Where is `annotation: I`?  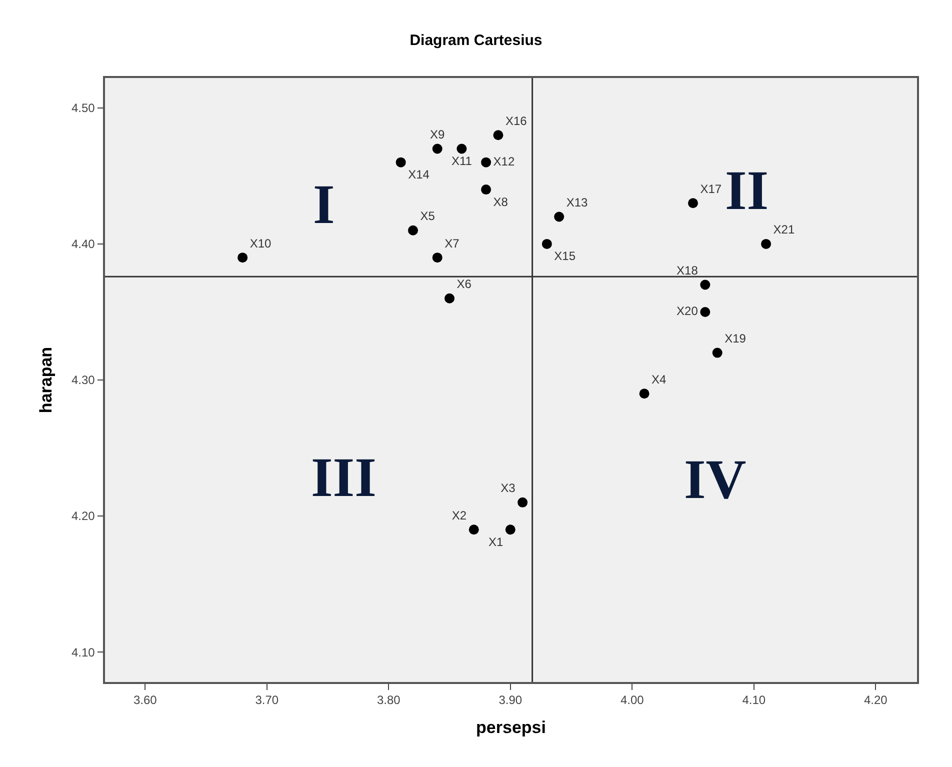
annotation: I is located at coordinates (324, 205).